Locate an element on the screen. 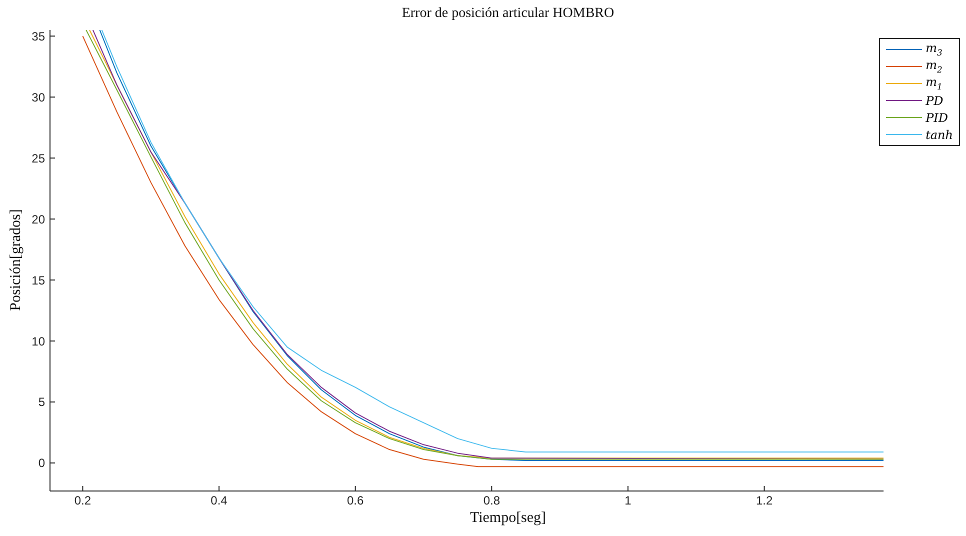 This screenshot has width=966, height=536. x-tick-label: 1 is located at coordinates (628, 501).